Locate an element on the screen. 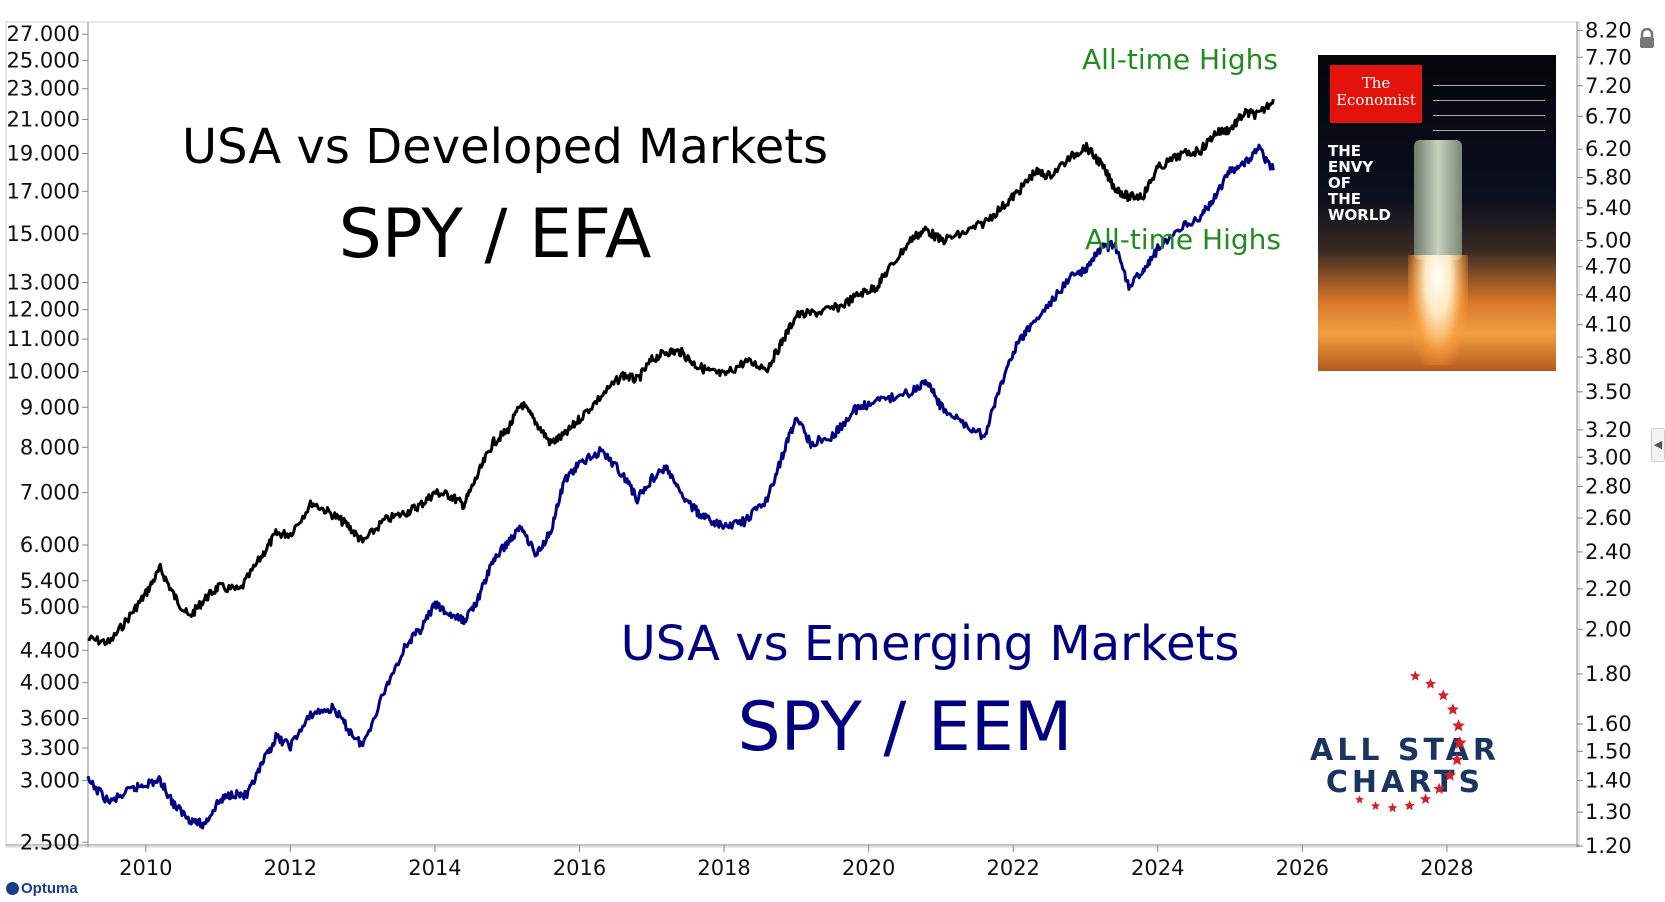 This screenshot has width=1665, height=902. right-tick-label: 6.20 is located at coordinates (1608, 149).